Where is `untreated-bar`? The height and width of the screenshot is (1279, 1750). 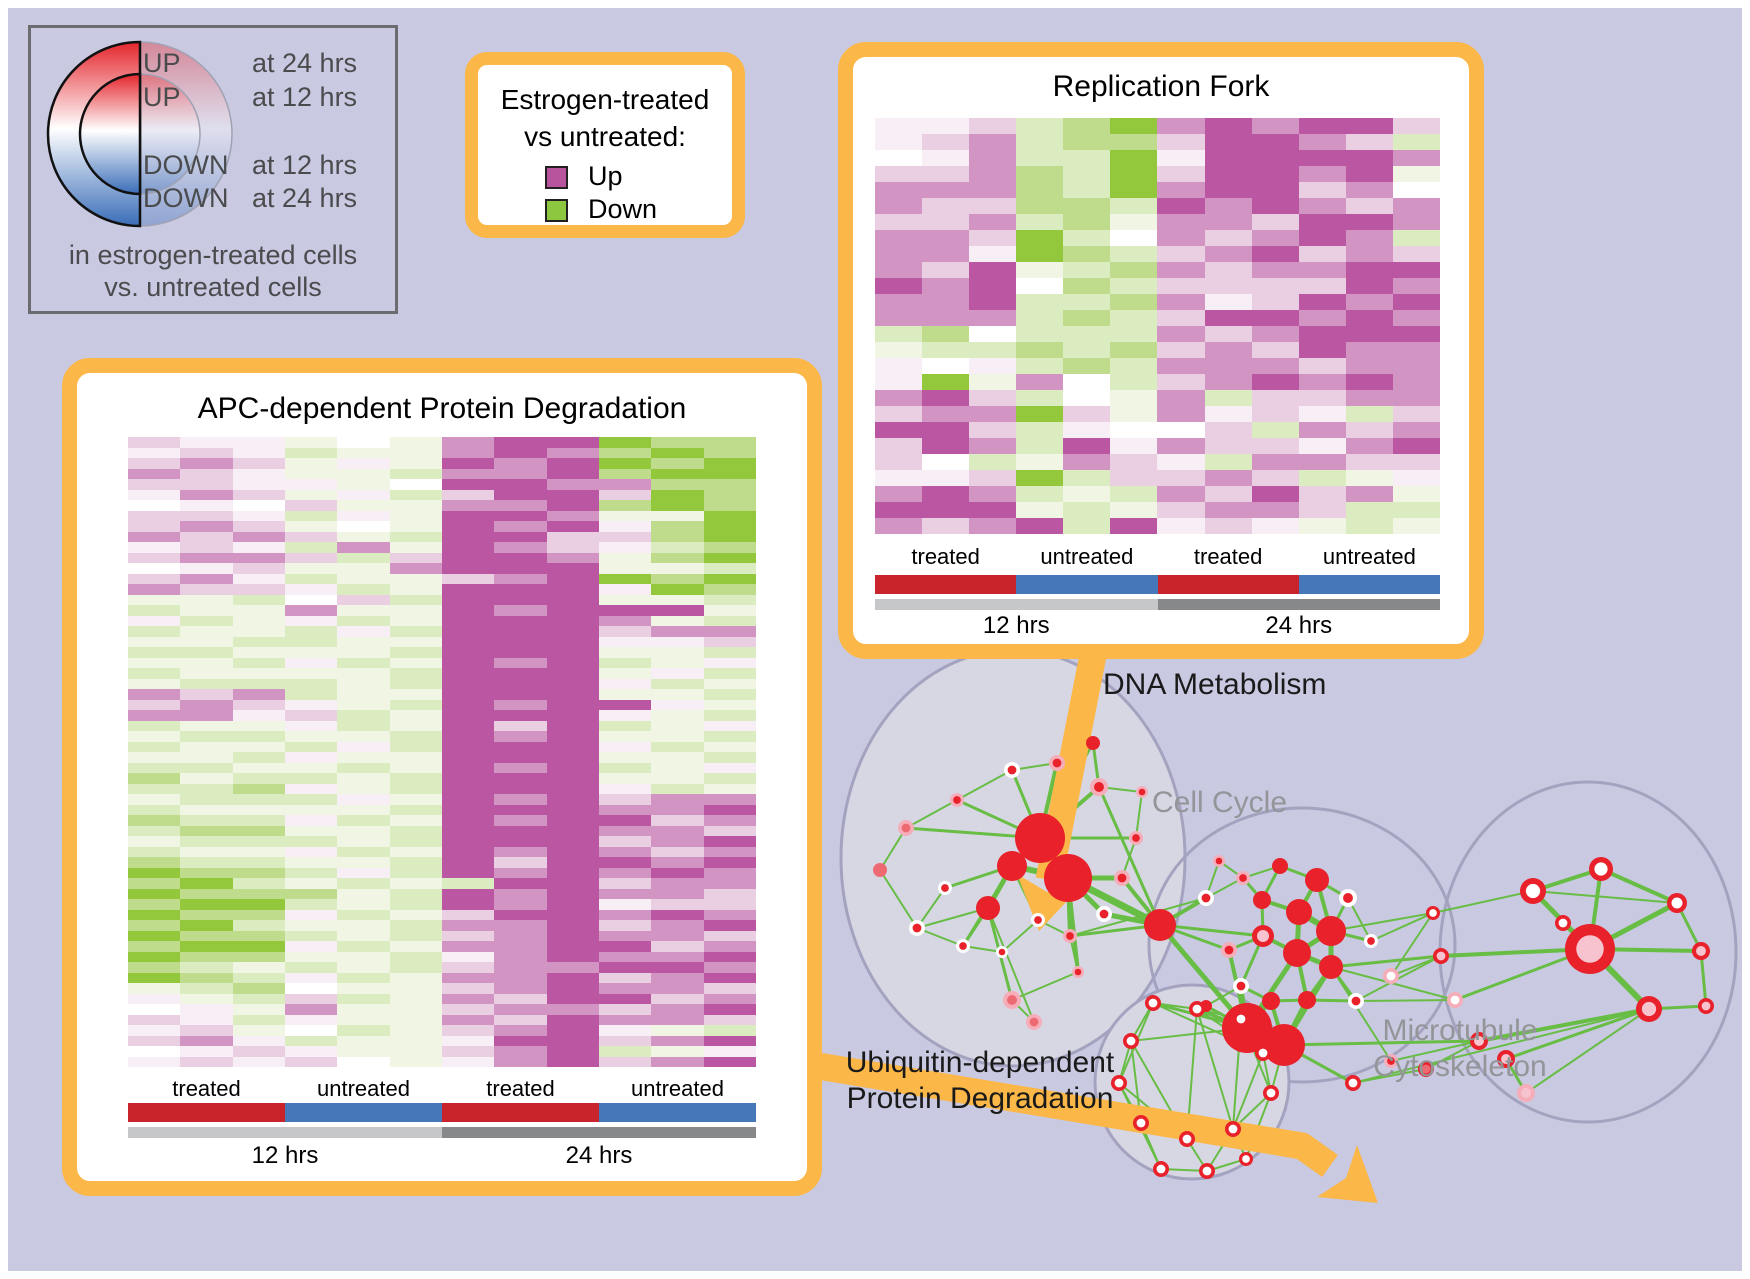 untreated-bar is located at coordinates (677, 1112).